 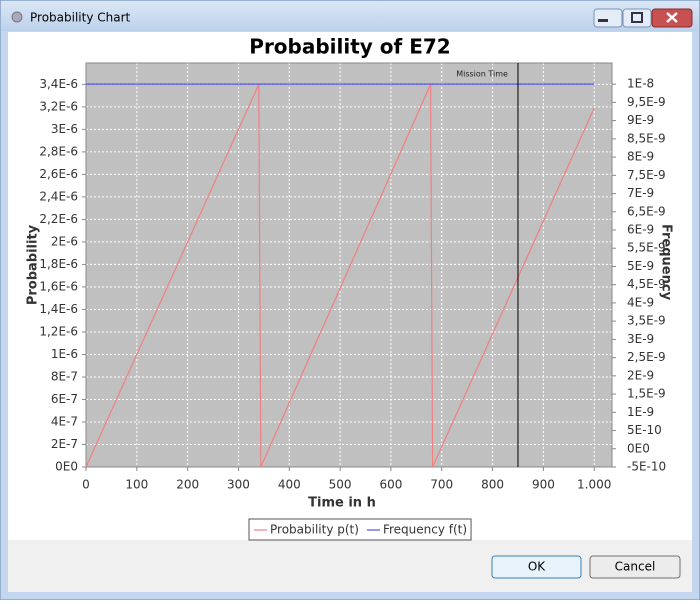 What do you see at coordinates (482, 74) in the screenshot?
I see `marker-label: Mission Time` at bounding box center [482, 74].